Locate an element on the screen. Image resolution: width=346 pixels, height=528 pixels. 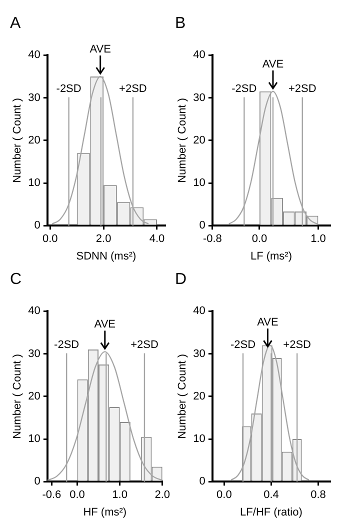
x-tick-label: -0.8 is located at coordinates (212, 239).